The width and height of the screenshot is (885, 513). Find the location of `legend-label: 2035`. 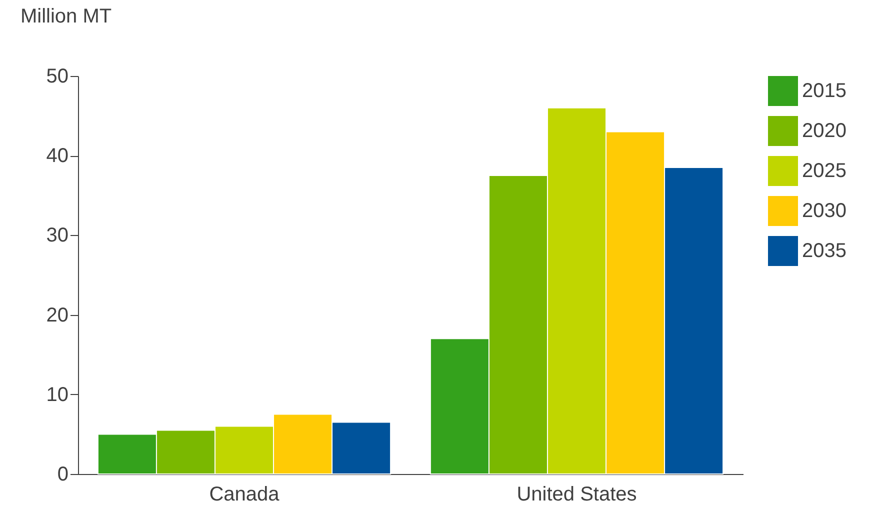

legend-label: 2035 is located at coordinates (824, 251).